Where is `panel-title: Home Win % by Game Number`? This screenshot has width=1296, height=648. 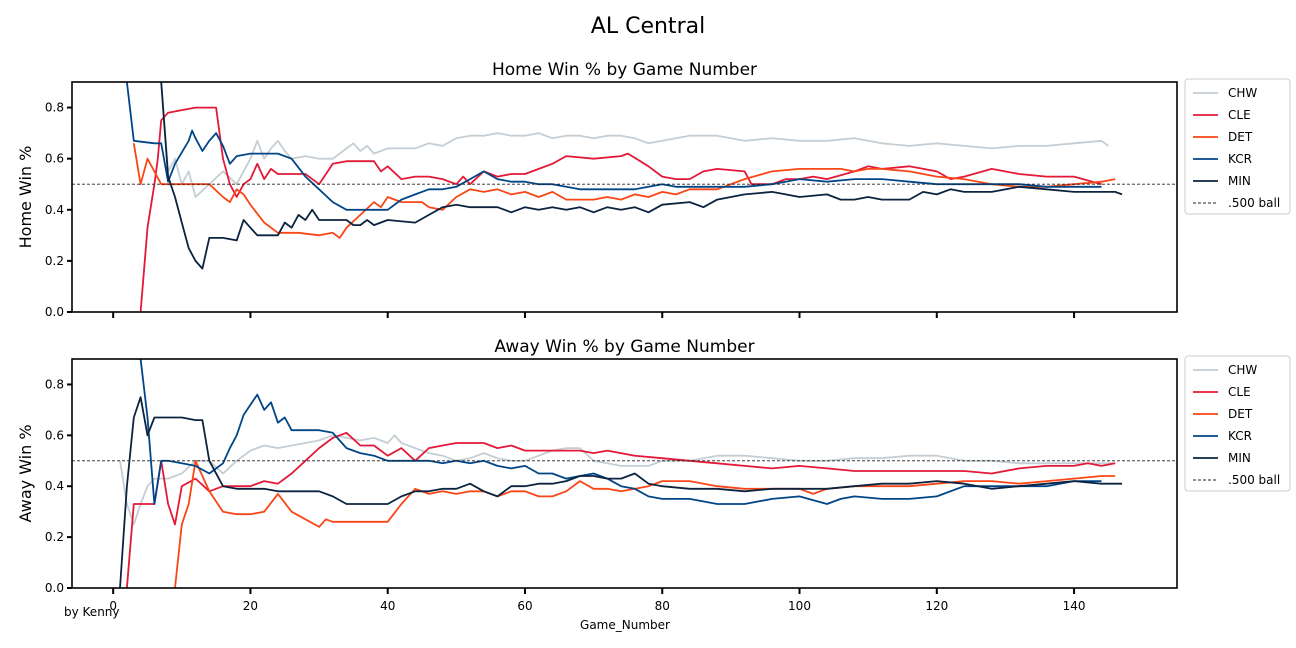
panel-title: Home Win % by Game Number is located at coordinates (624, 70).